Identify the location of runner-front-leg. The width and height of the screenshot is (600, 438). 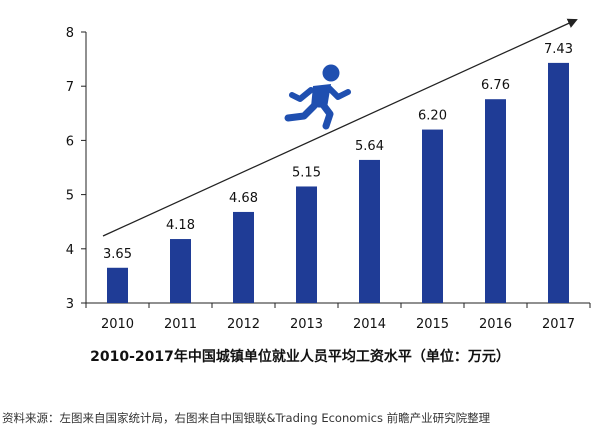
(327, 116).